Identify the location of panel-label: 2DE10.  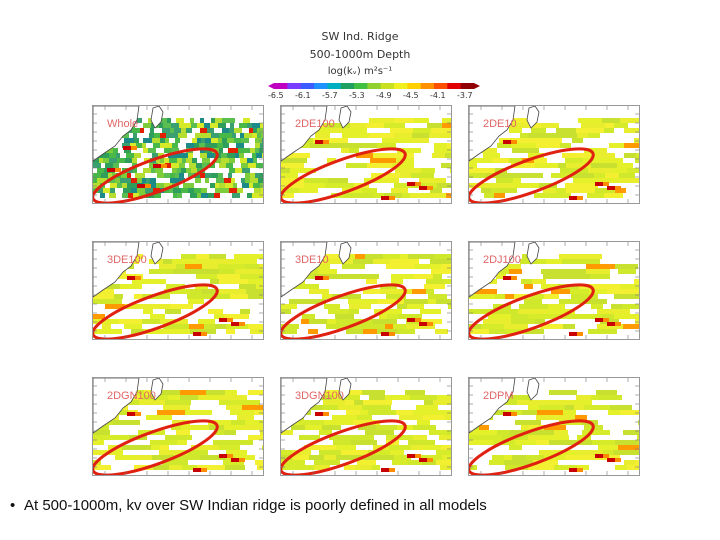
(500, 124).